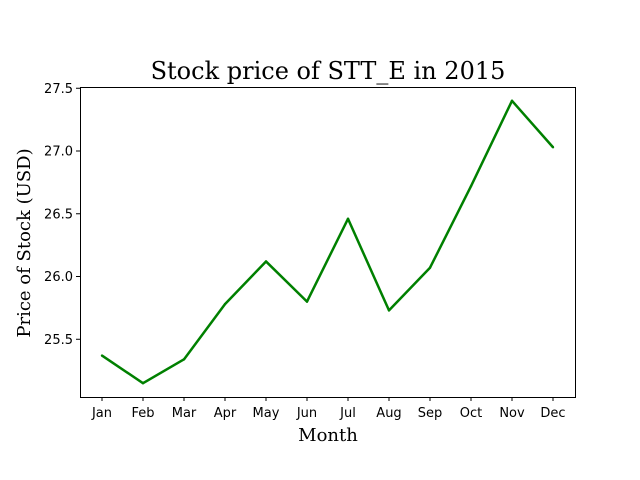 The width and height of the screenshot is (640, 480). Describe the element at coordinates (552, 413) in the screenshot. I see `x-tick-label: Dec` at that location.